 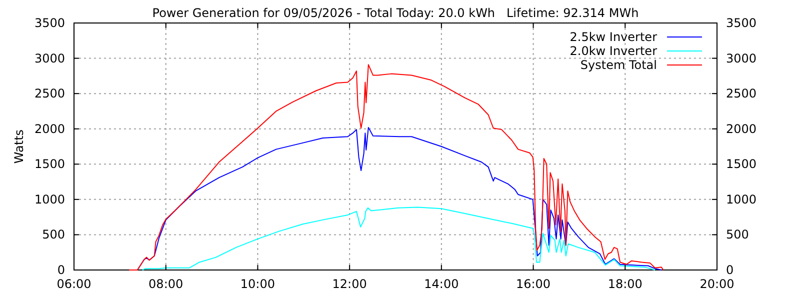 I want to click on y-tick-label: 2000, so click(x=49, y=129).